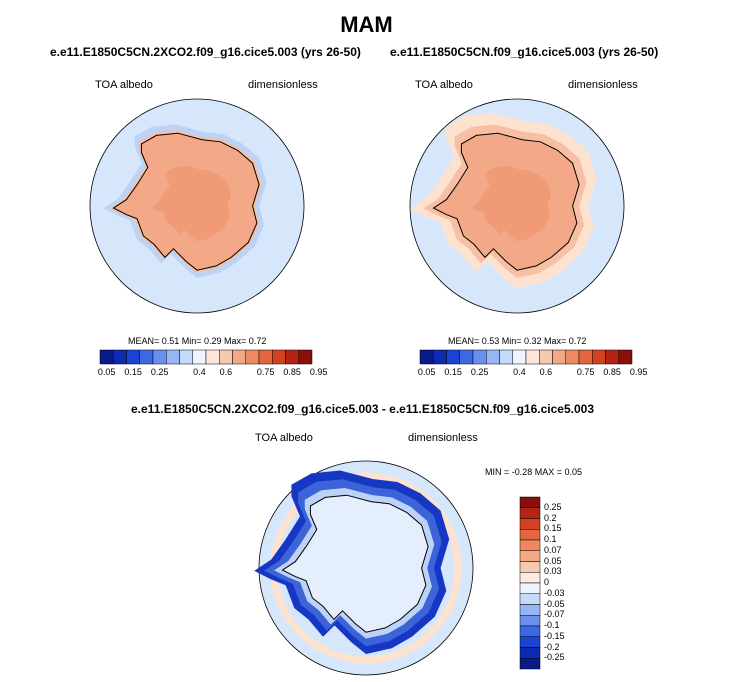 The image size is (733, 682). I want to click on panel3-right-label: dimensionless, so click(443, 438).